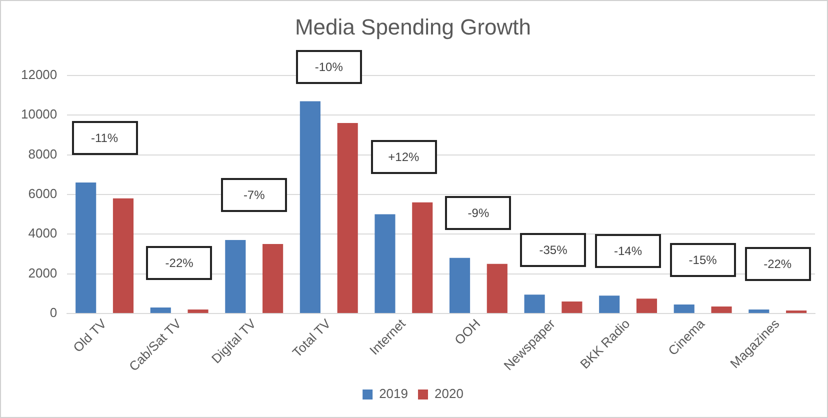  Describe the element at coordinates (393, 394) in the screenshot. I see `legend-label: 2019` at that location.